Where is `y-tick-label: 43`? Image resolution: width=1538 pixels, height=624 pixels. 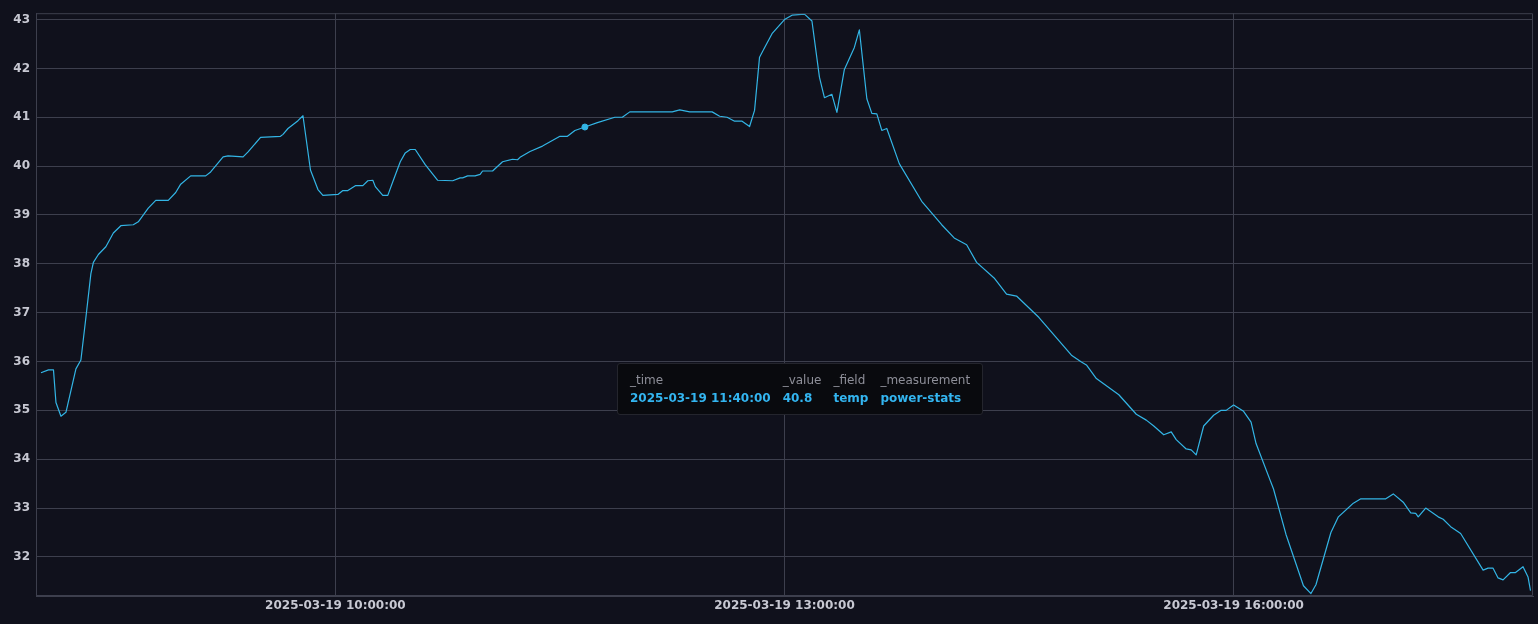 y-tick-label: 43 is located at coordinates (21, 18).